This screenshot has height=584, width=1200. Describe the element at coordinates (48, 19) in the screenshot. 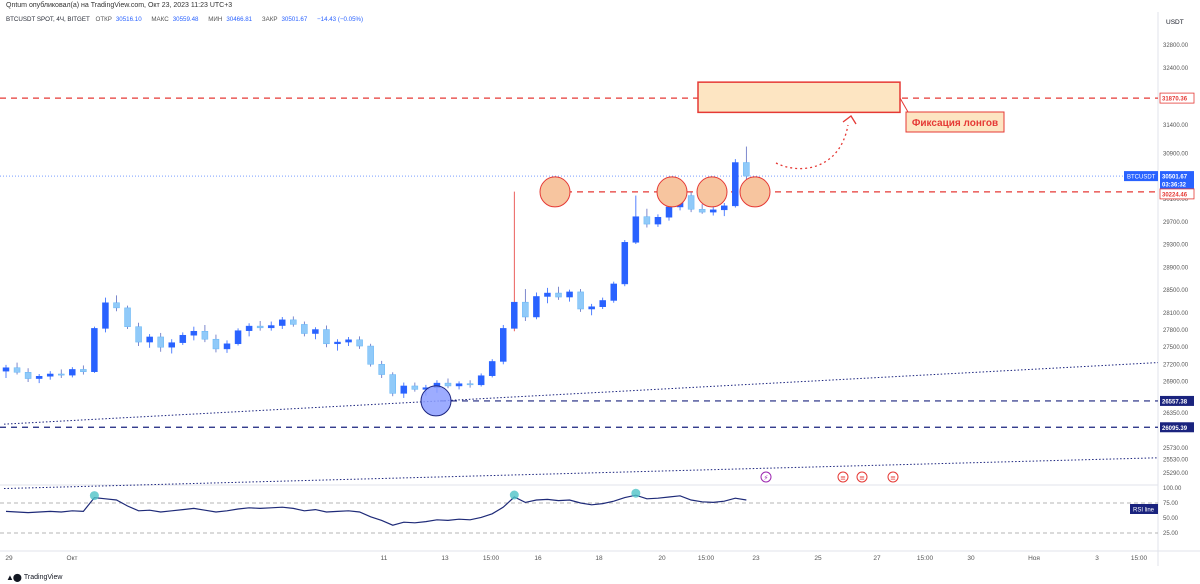

I see `symbol-name: BTCUSDT SPOT, 4Ч, BITGET` at that location.